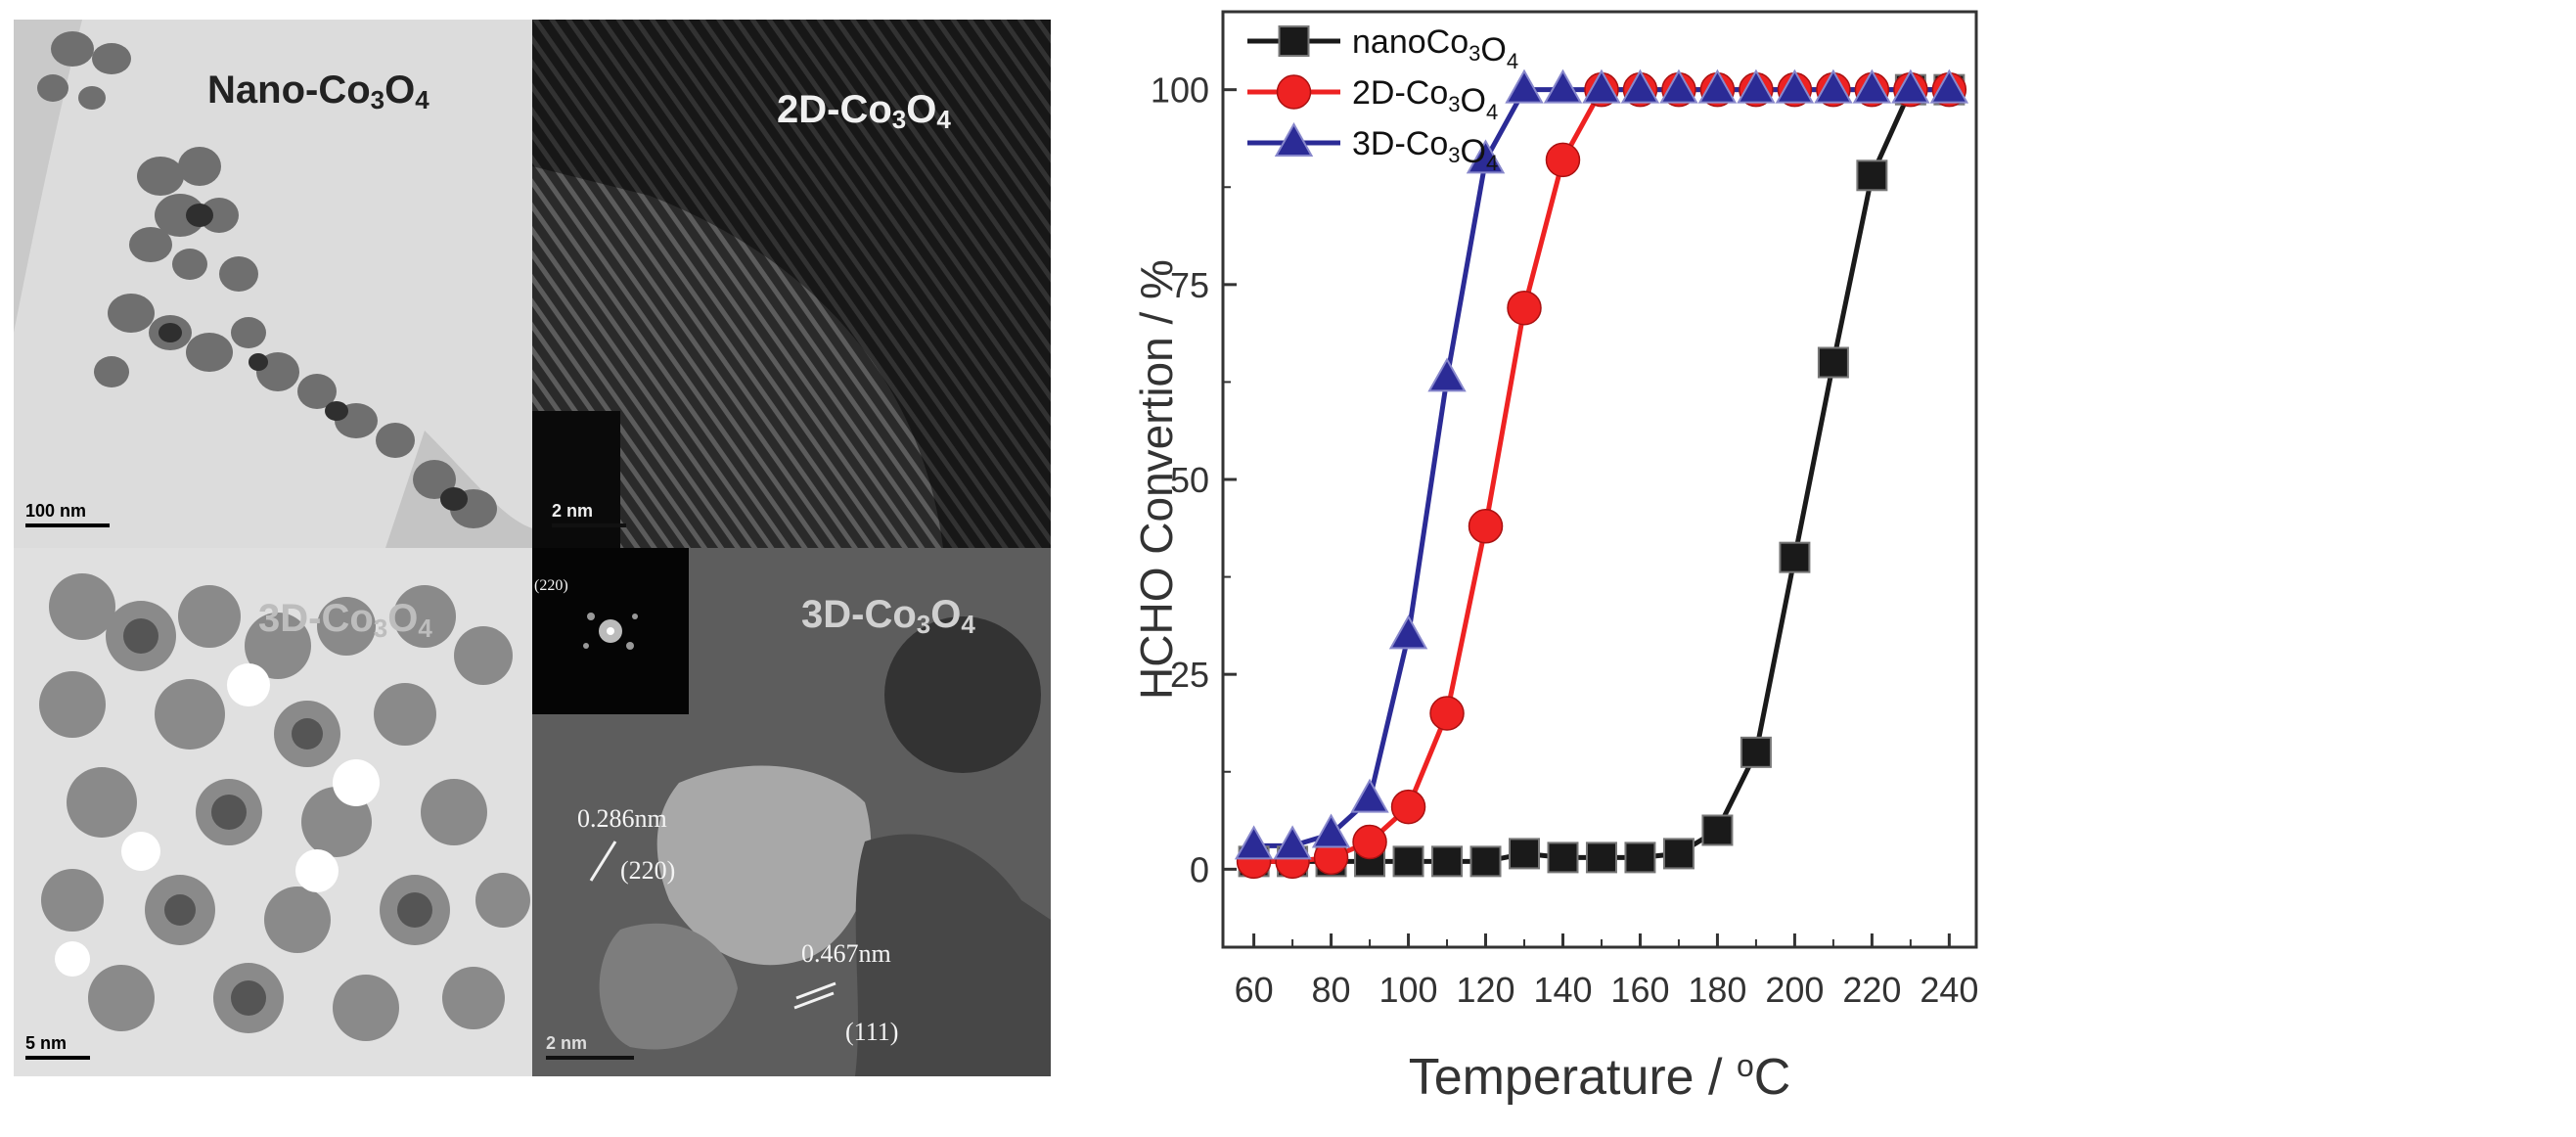 This screenshot has height=1137, width=2576. What do you see at coordinates (1254, 990) in the screenshot?
I see `x-tick-label: 60` at bounding box center [1254, 990].